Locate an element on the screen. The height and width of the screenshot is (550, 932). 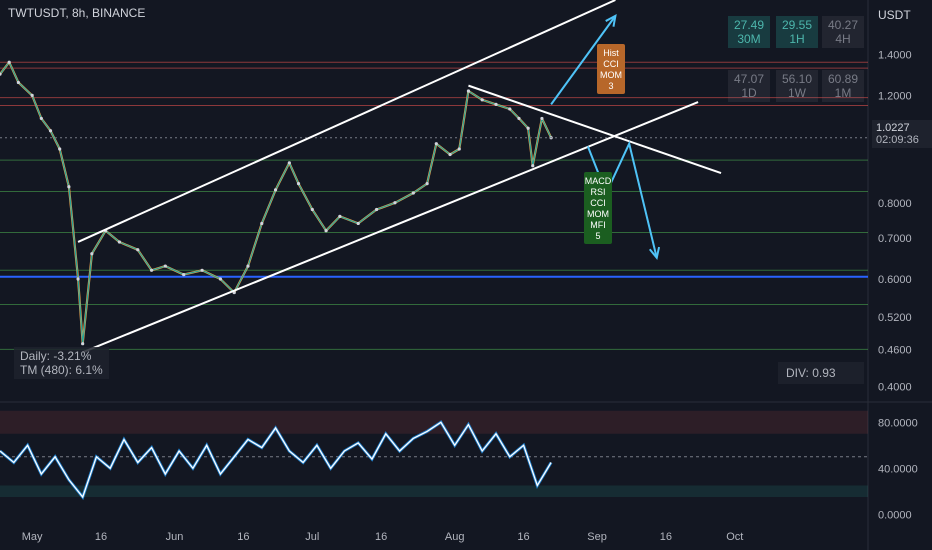
timeframe-label: 1H is located at coordinates (797, 39).